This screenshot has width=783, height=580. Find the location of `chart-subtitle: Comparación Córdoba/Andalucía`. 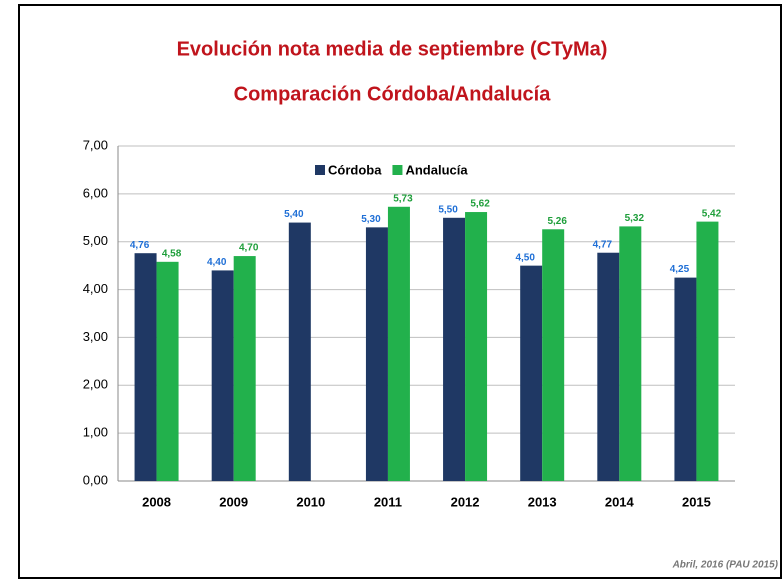

chart-subtitle: Comparación Córdoba/Andalucía is located at coordinates (393, 94).